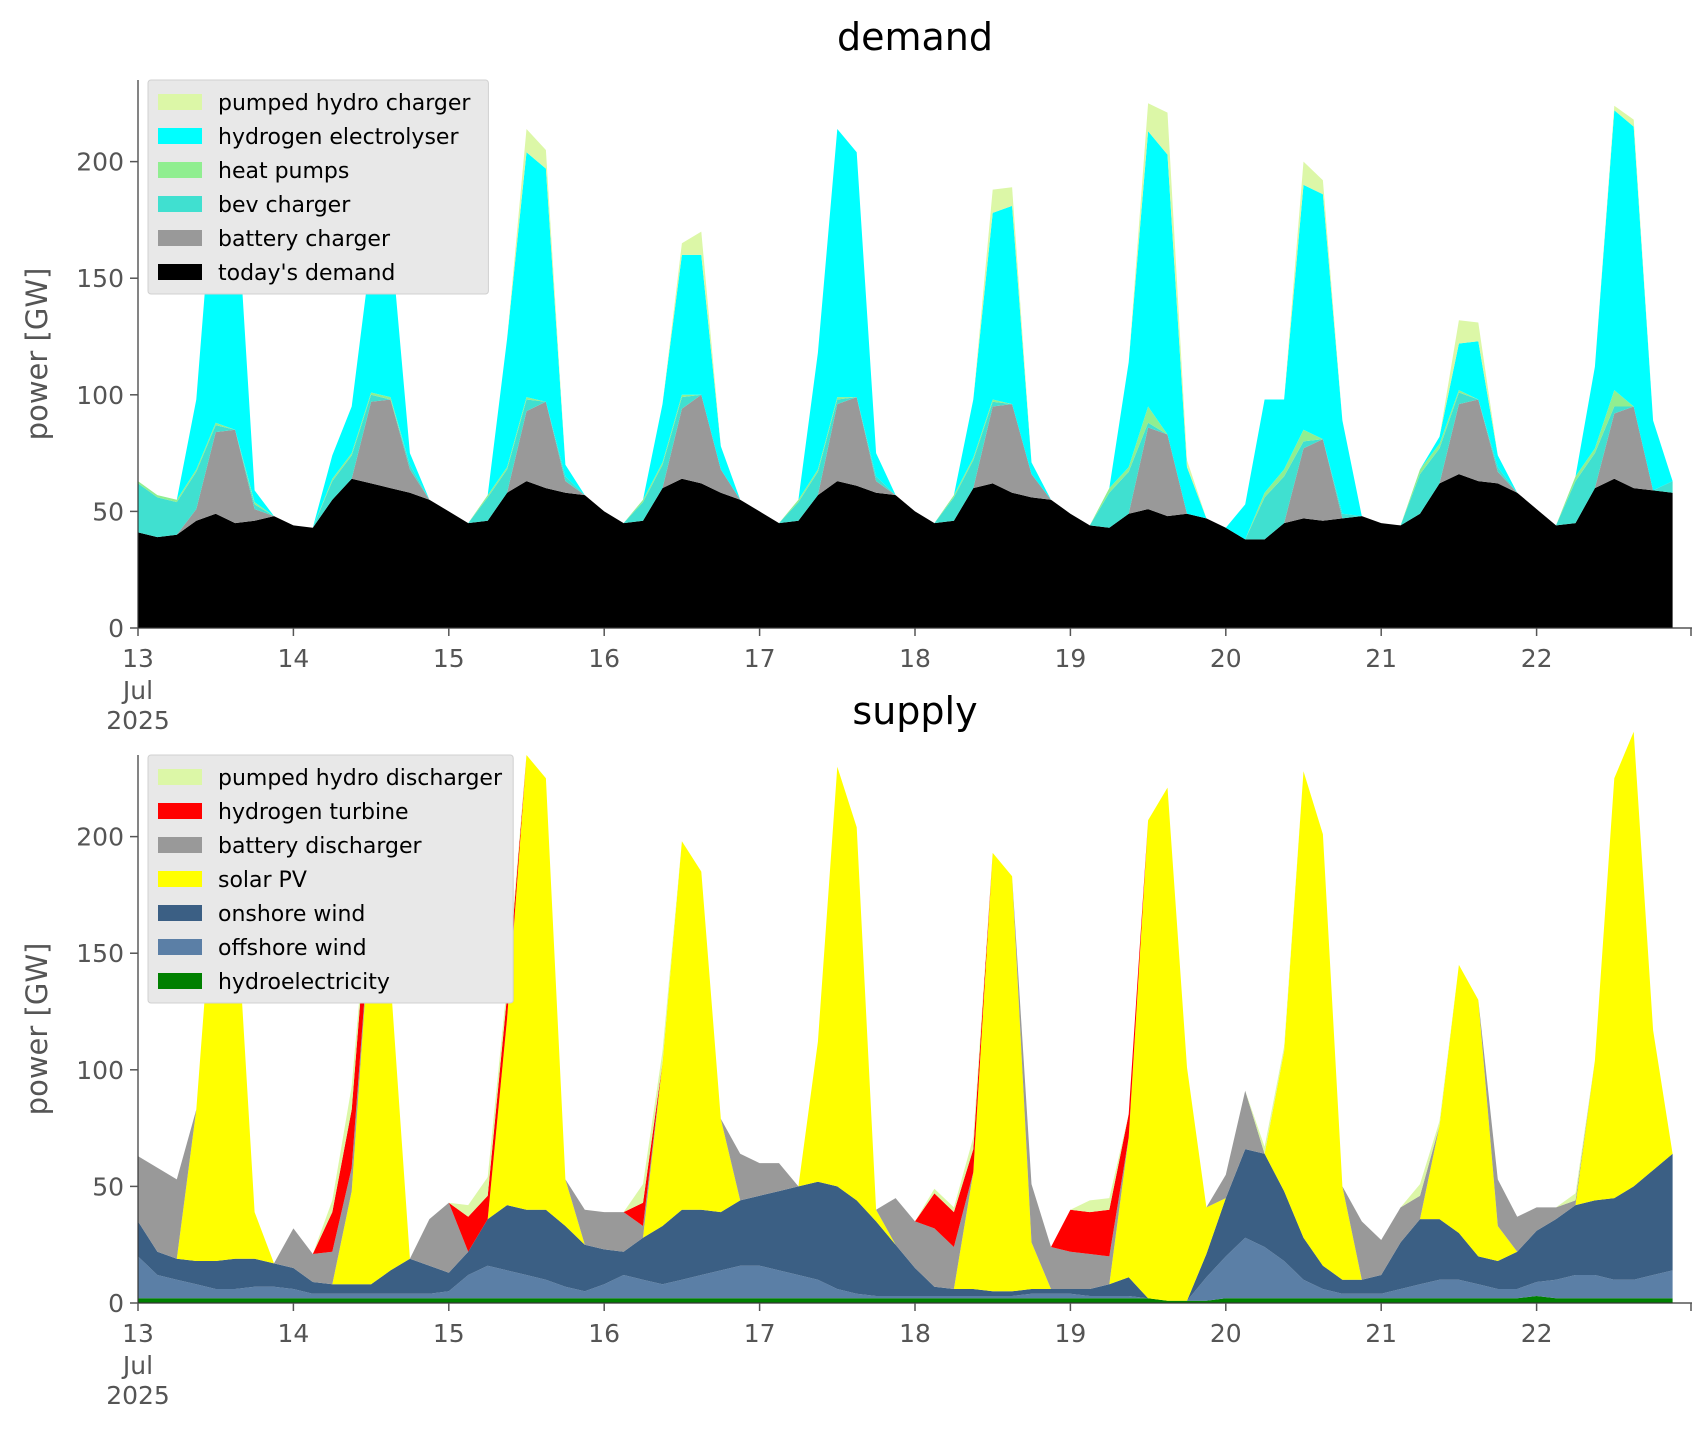  I want to click on legend-label-onshore-wind: onshore wind, so click(291, 914).